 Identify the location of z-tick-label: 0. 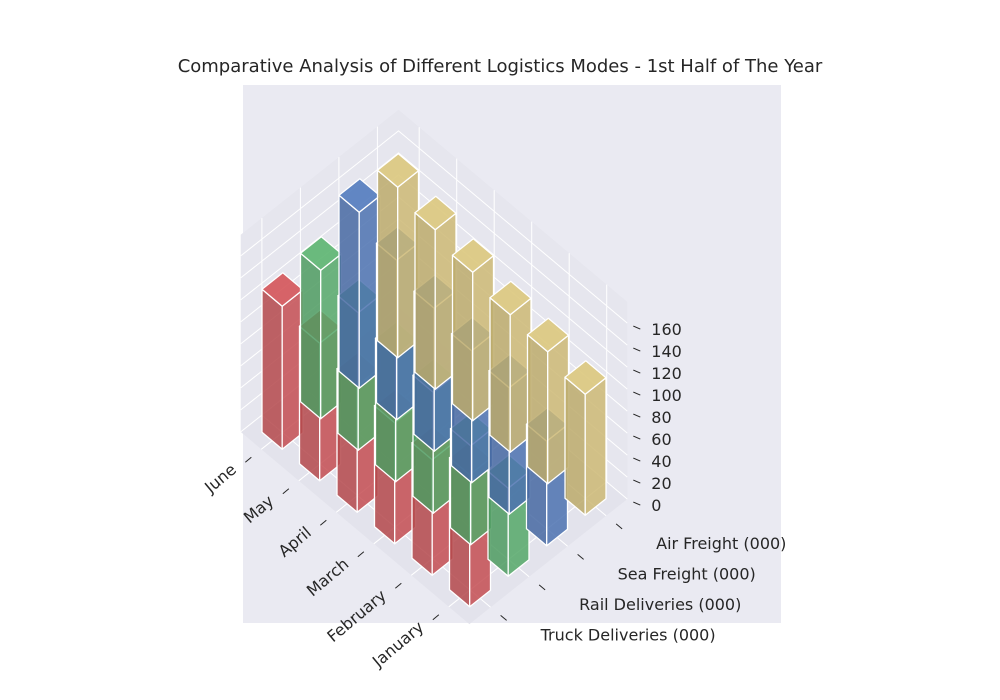
(656, 505).